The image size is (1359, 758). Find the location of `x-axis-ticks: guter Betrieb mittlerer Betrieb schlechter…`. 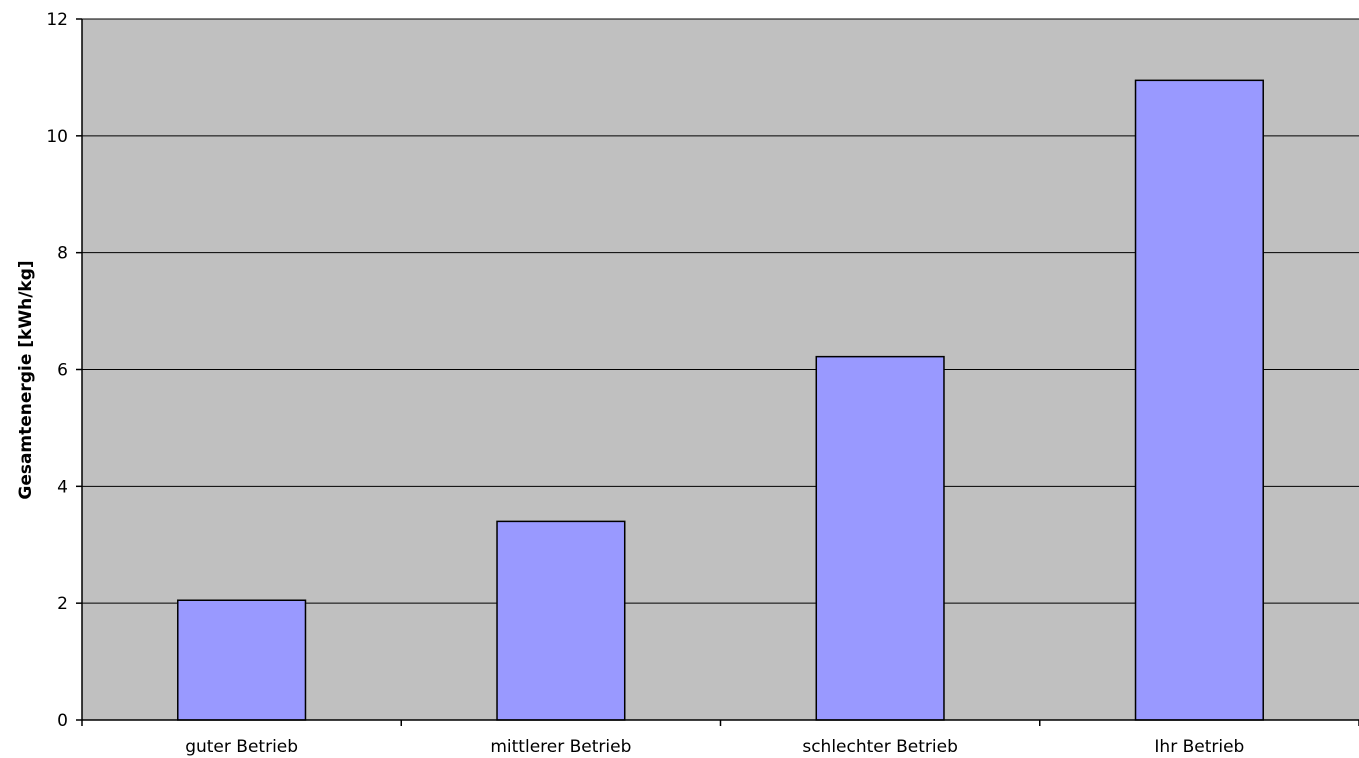

x-axis-ticks: guter Betrieb mittlerer Betrieb schlechter… is located at coordinates (720, 738).